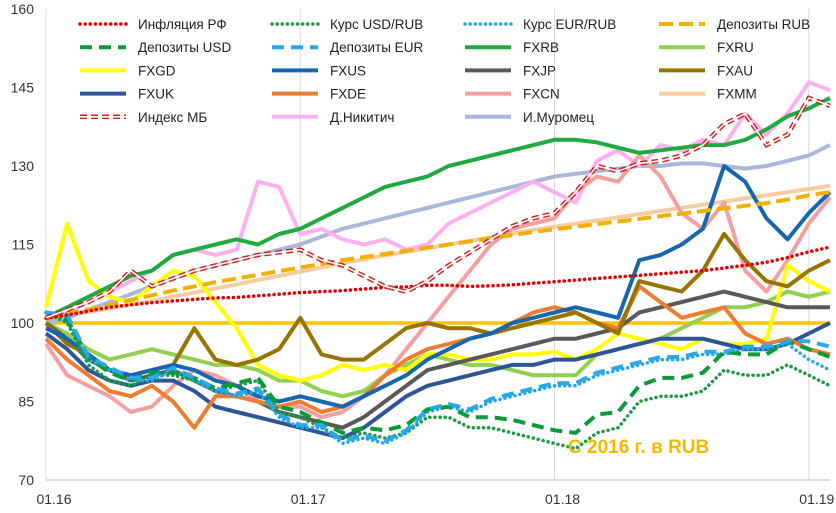  What do you see at coordinates (569, 24) in the screenshot?
I see `legend-label: Курс EUR/RUB` at bounding box center [569, 24].